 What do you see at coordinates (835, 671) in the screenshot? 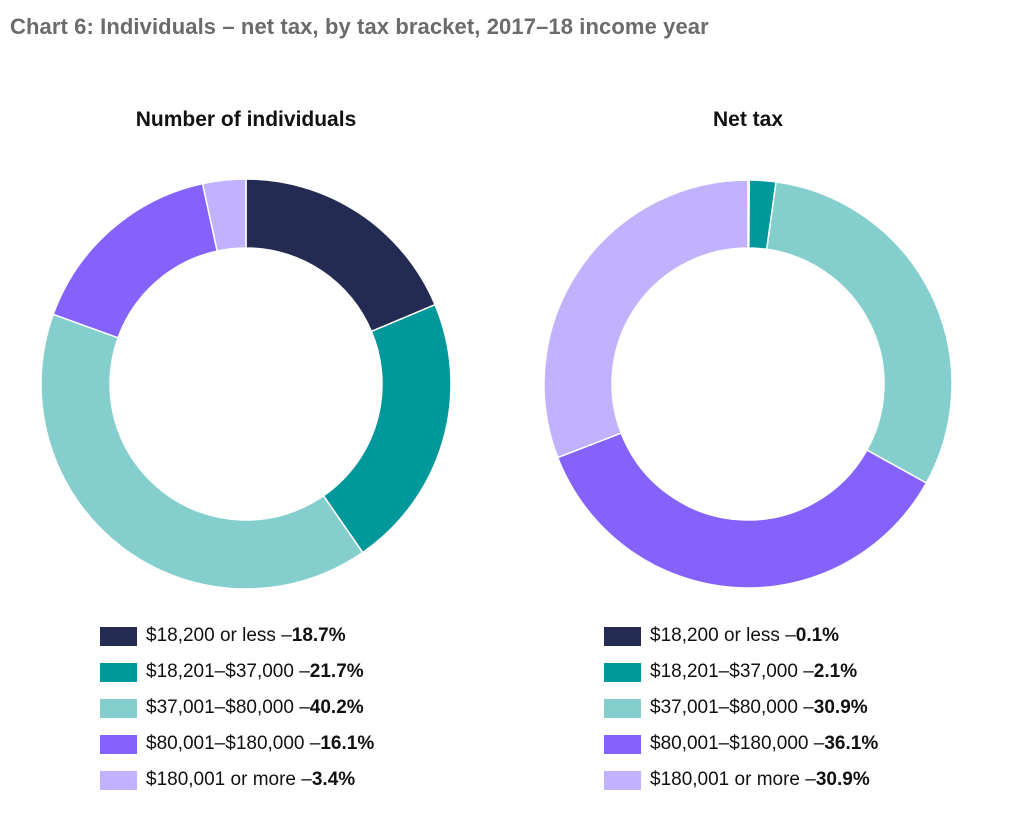
I see `legend-value: 2.1%` at bounding box center [835, 671].